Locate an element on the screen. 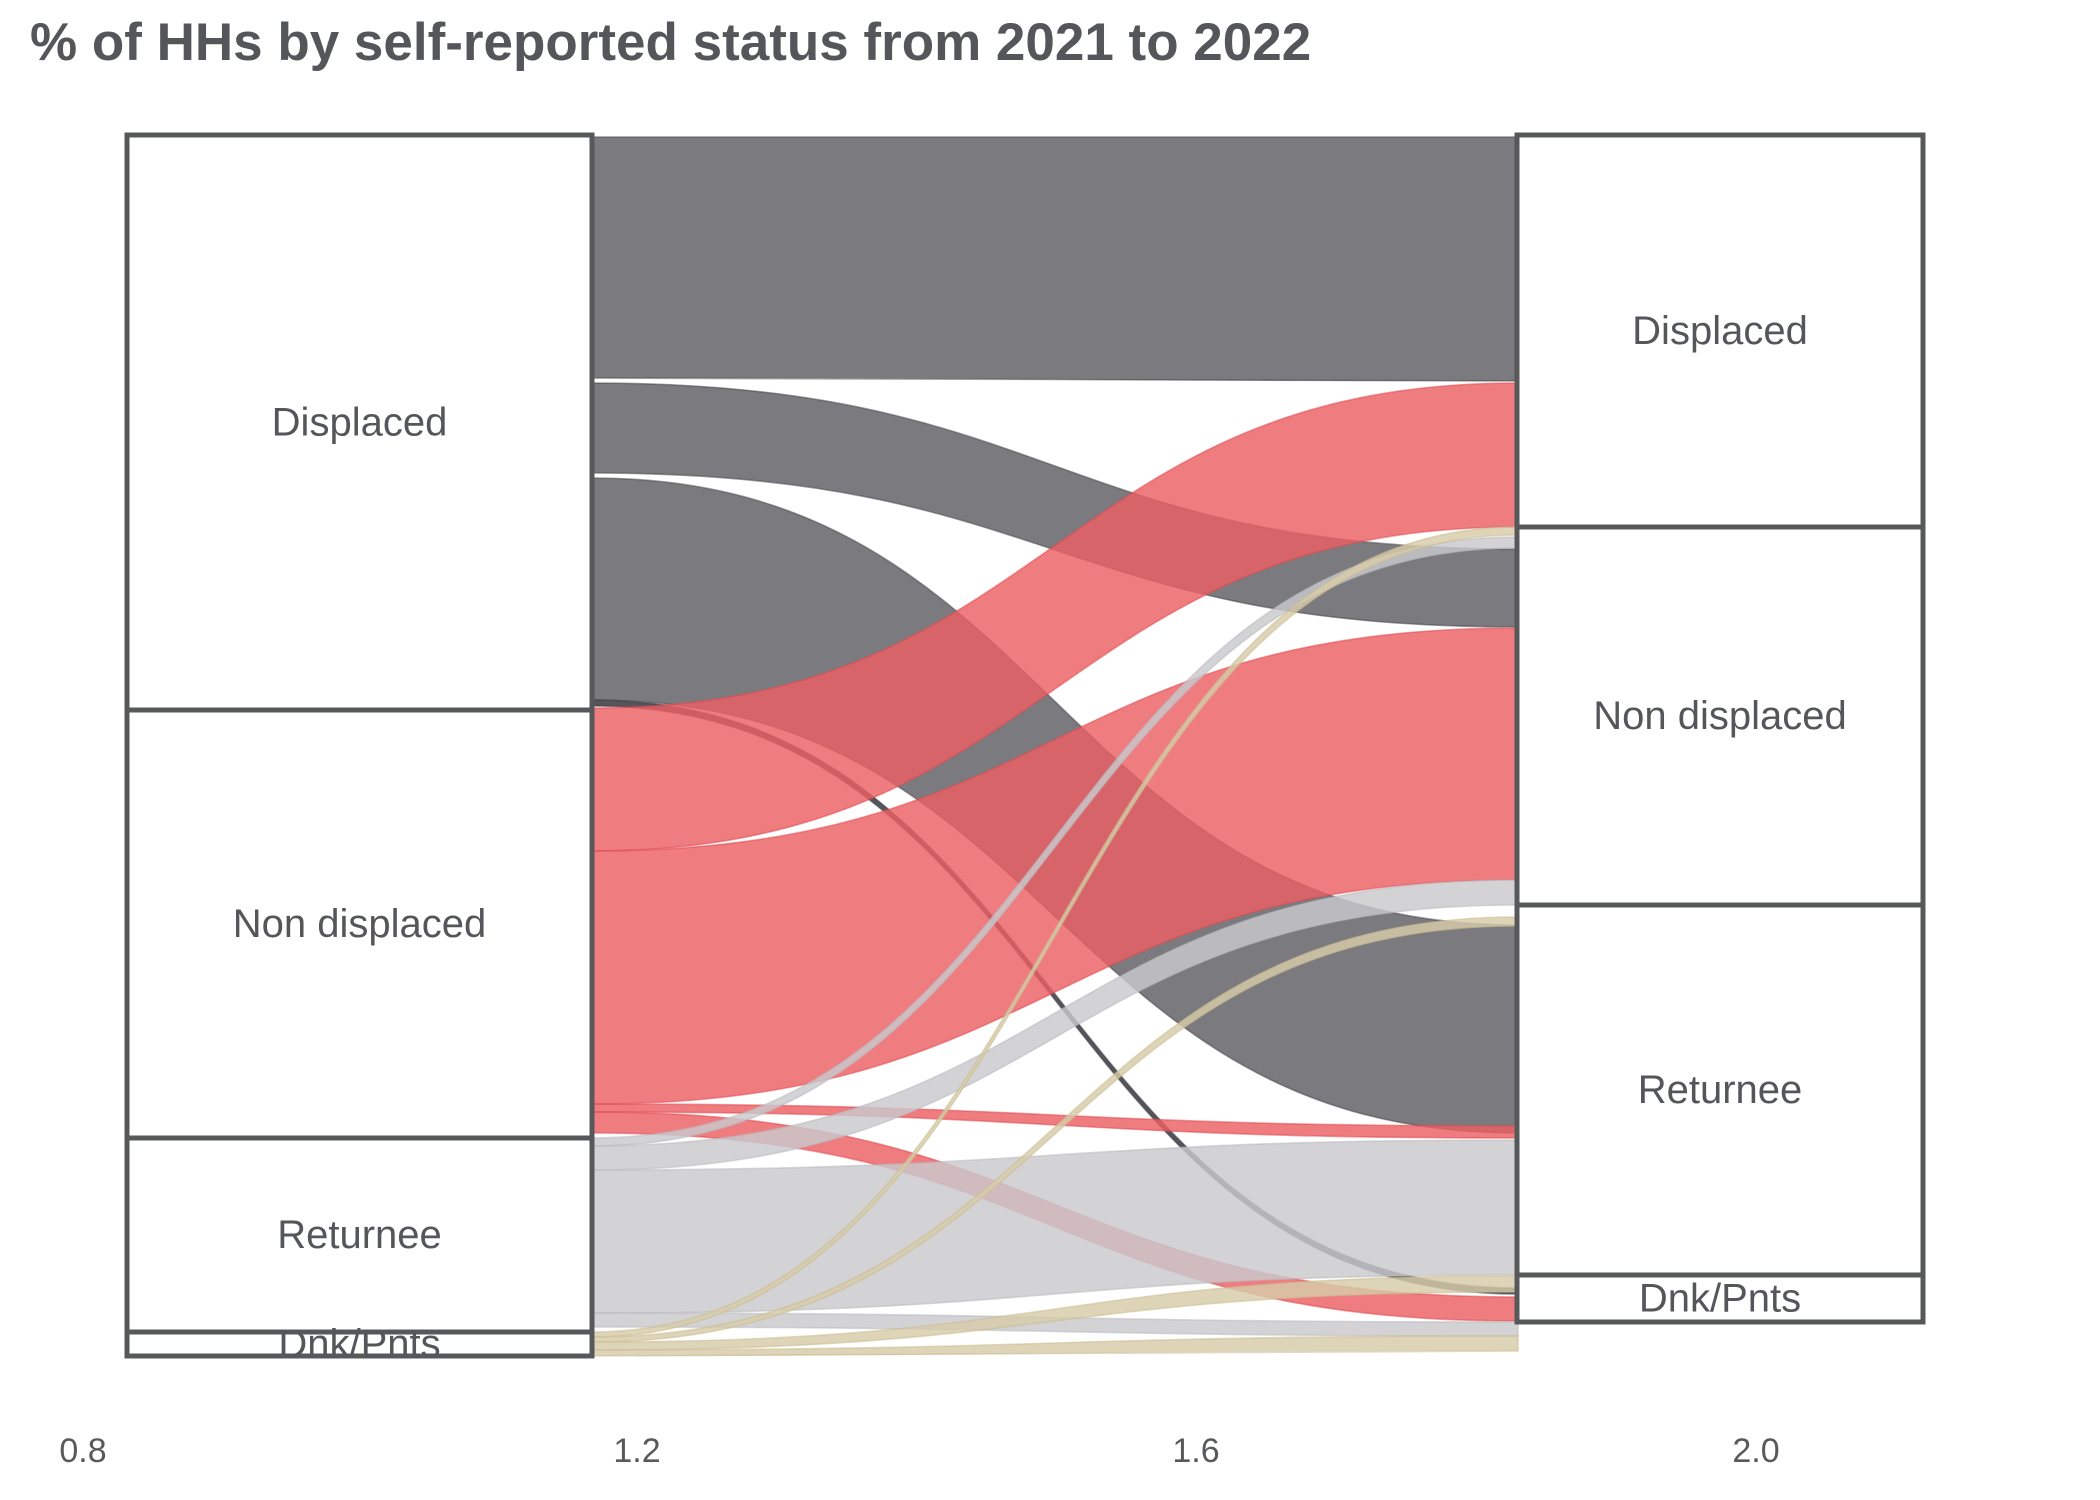 This screenshot has height=1500, width=2100. node-label-right-displaced: Displaced is located at coordinates (1720, 331).